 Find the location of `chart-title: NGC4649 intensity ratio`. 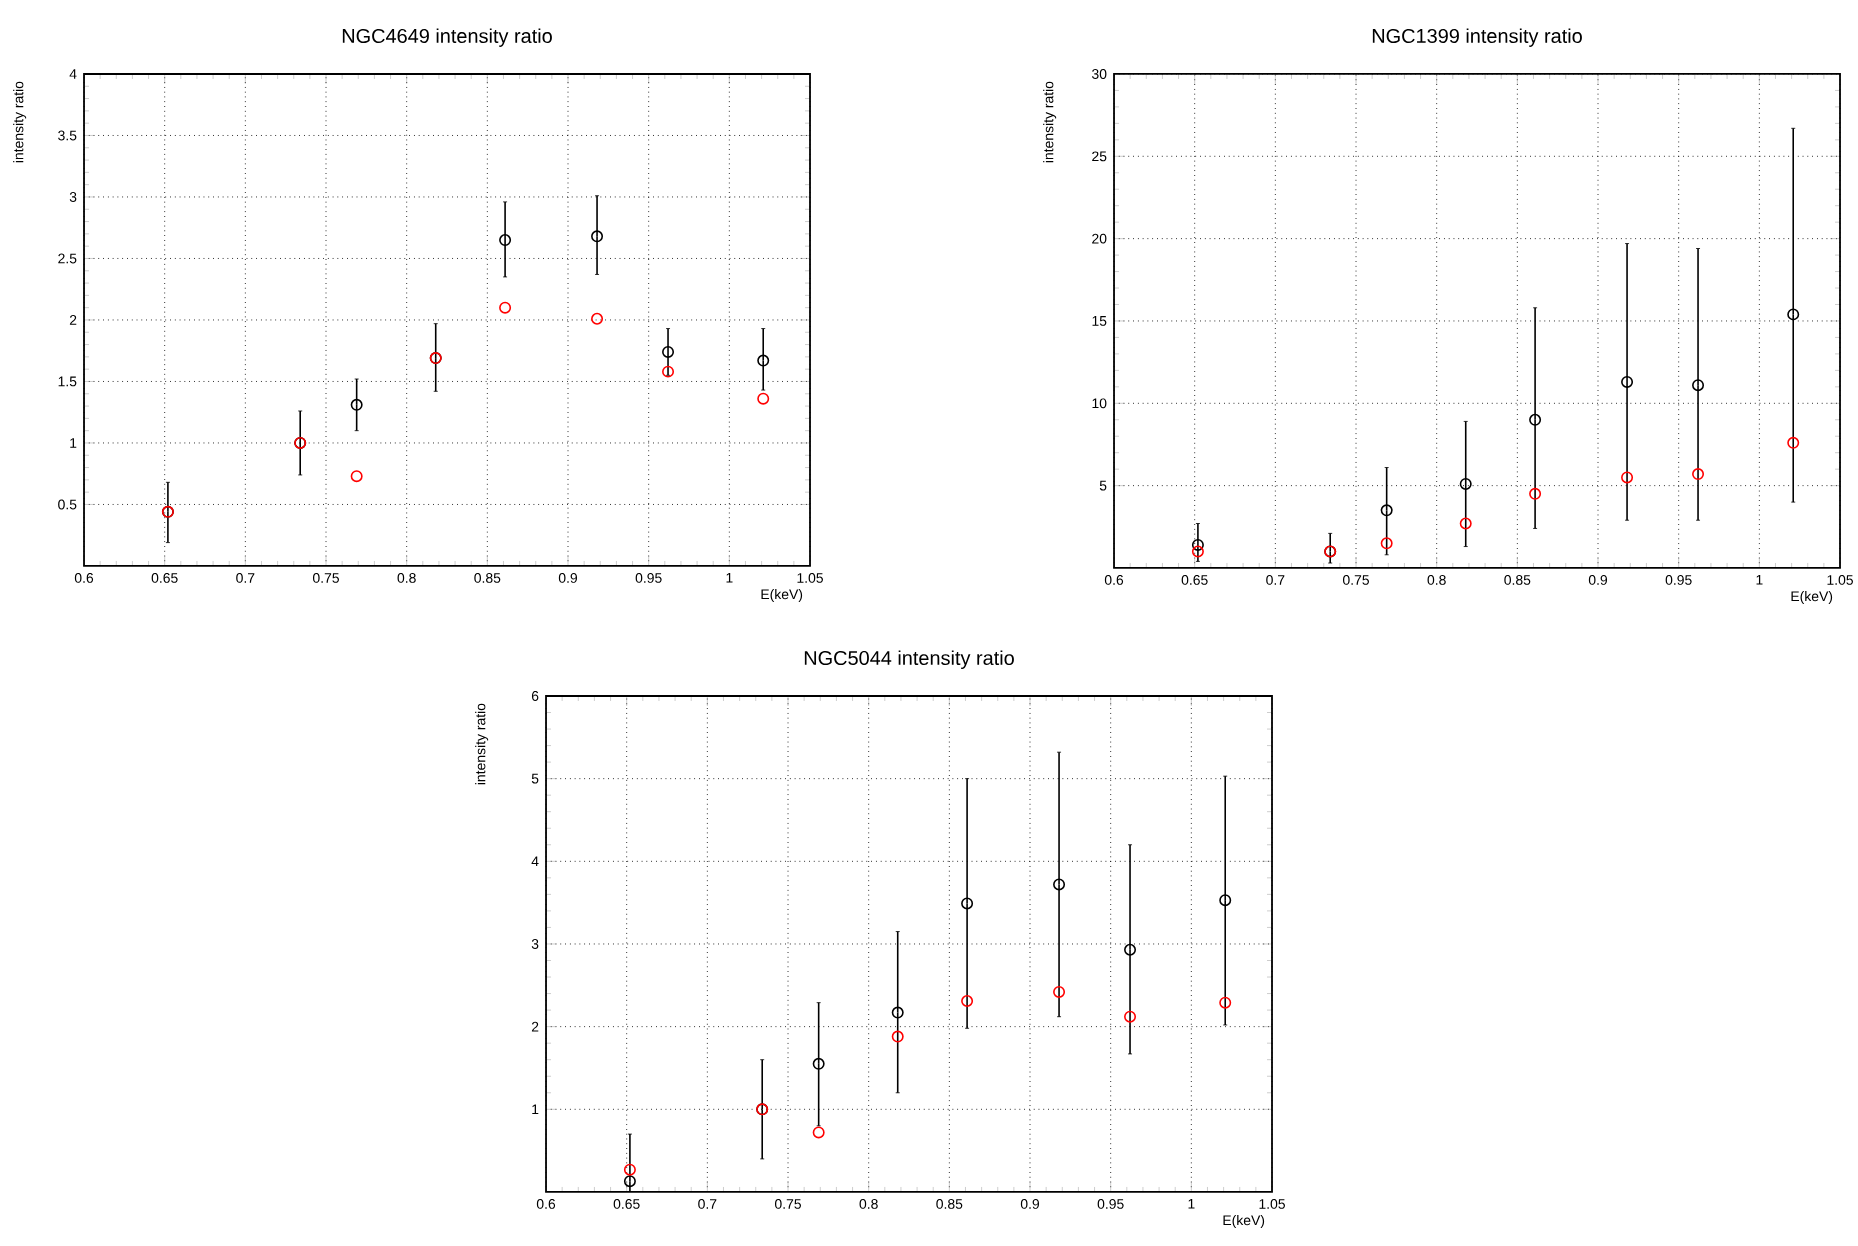

chart-title: NGC4649 intensity ratio is located at coordinates (447, 37).